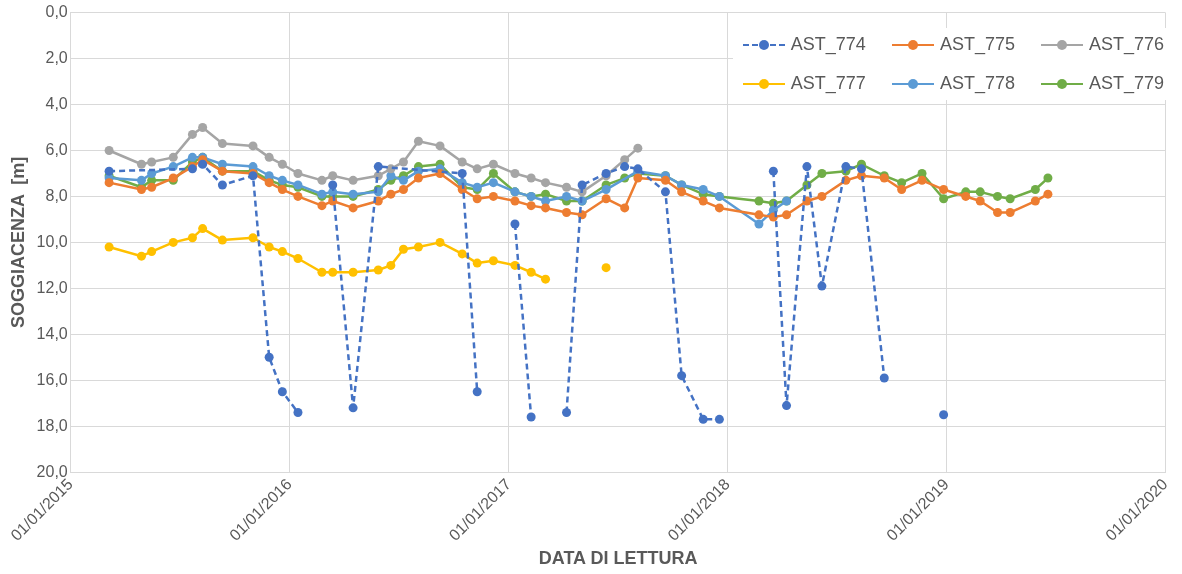 This screenshot has height=574, width=1182. I want to click on y-tick-label: 18,0, so click(52, 425).